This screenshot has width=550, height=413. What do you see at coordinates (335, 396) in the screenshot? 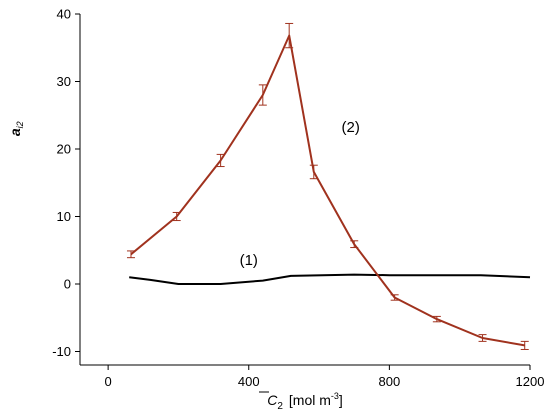
I see `x-axis-units-sup: -3` at bounding box center [335, 396].